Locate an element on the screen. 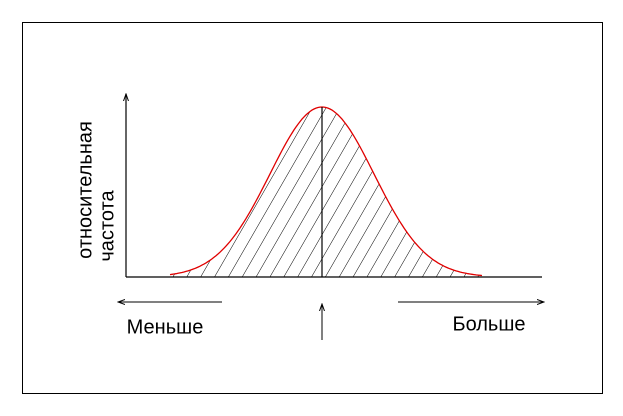  y-axis-label: относительная is located at coordinates (85, 190).